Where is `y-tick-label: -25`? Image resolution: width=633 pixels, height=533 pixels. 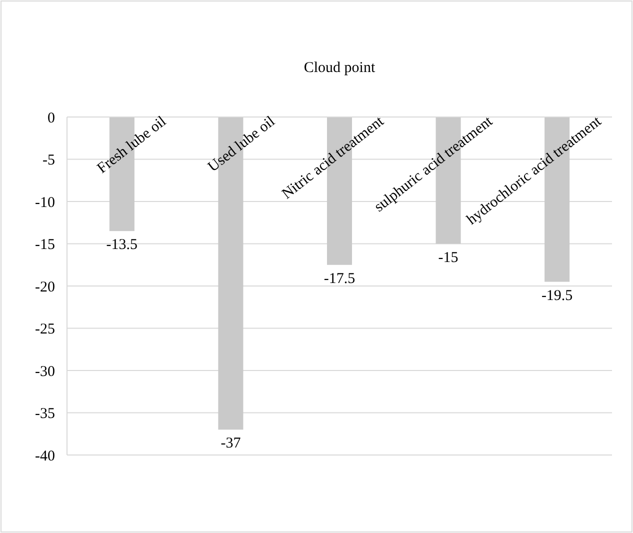 y-tick-label: -25 is located at coordinates (45, 330).